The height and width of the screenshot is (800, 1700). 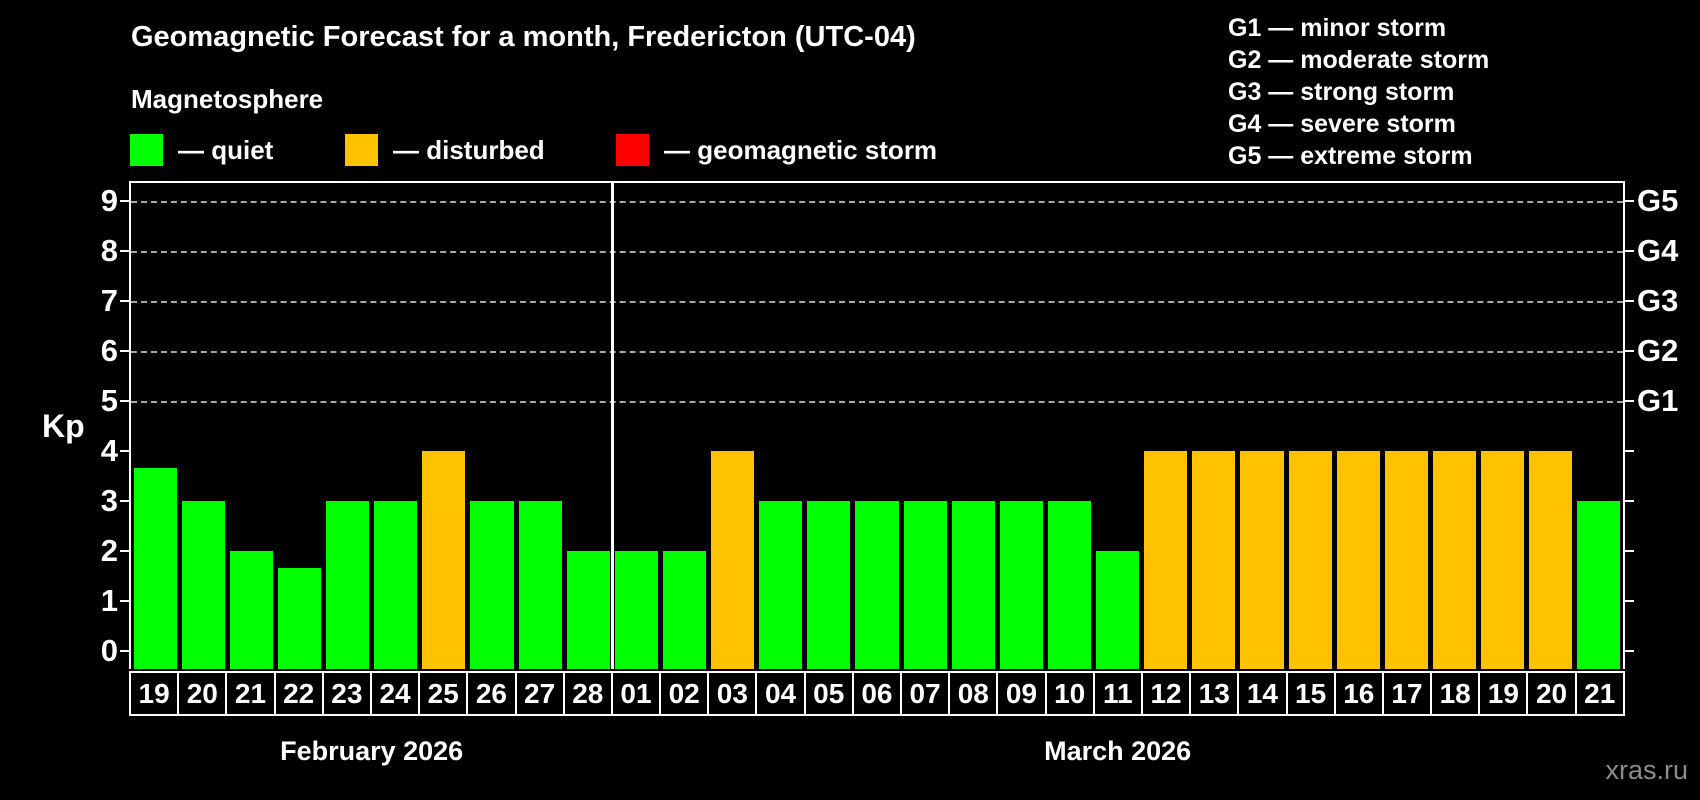 I want to click on y-tick-label-1: 1, so click(x=109, y=600).